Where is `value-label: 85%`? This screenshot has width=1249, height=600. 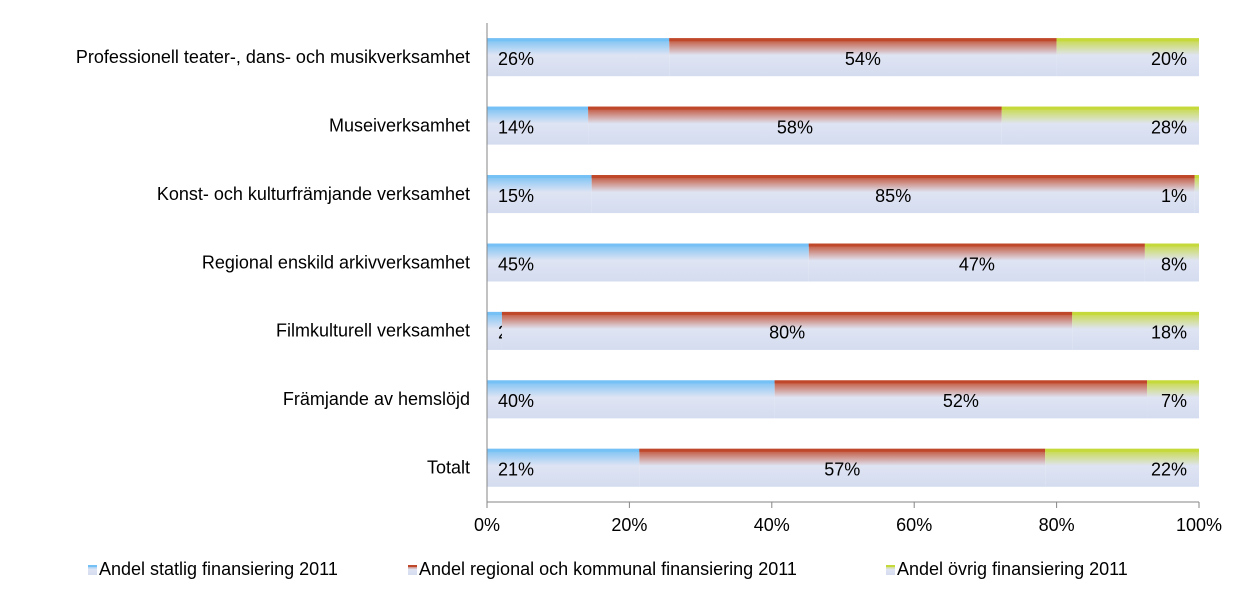
value-label: 85% is located at coordinates (893, 196).